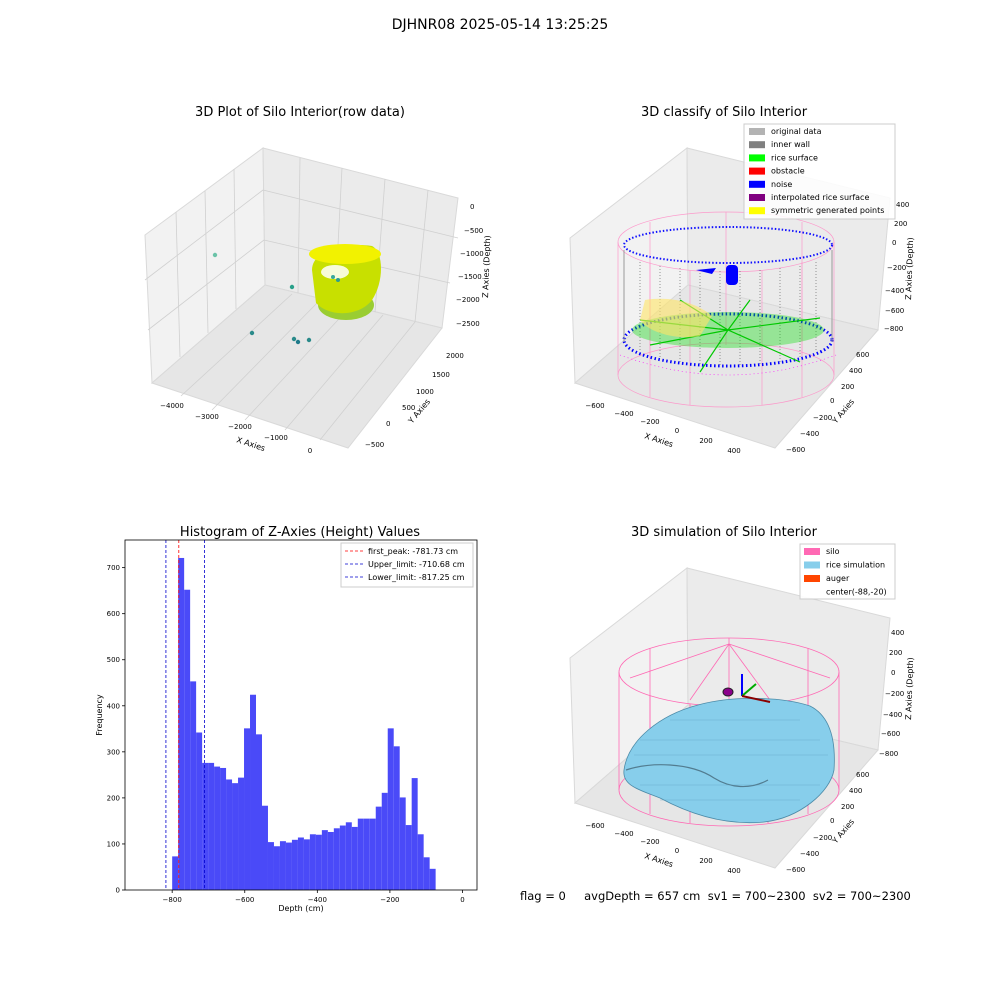  Describe the element at coordinates (113, 660) in the screenshot. I see `histogram-y-tick-label: 500` at that location.